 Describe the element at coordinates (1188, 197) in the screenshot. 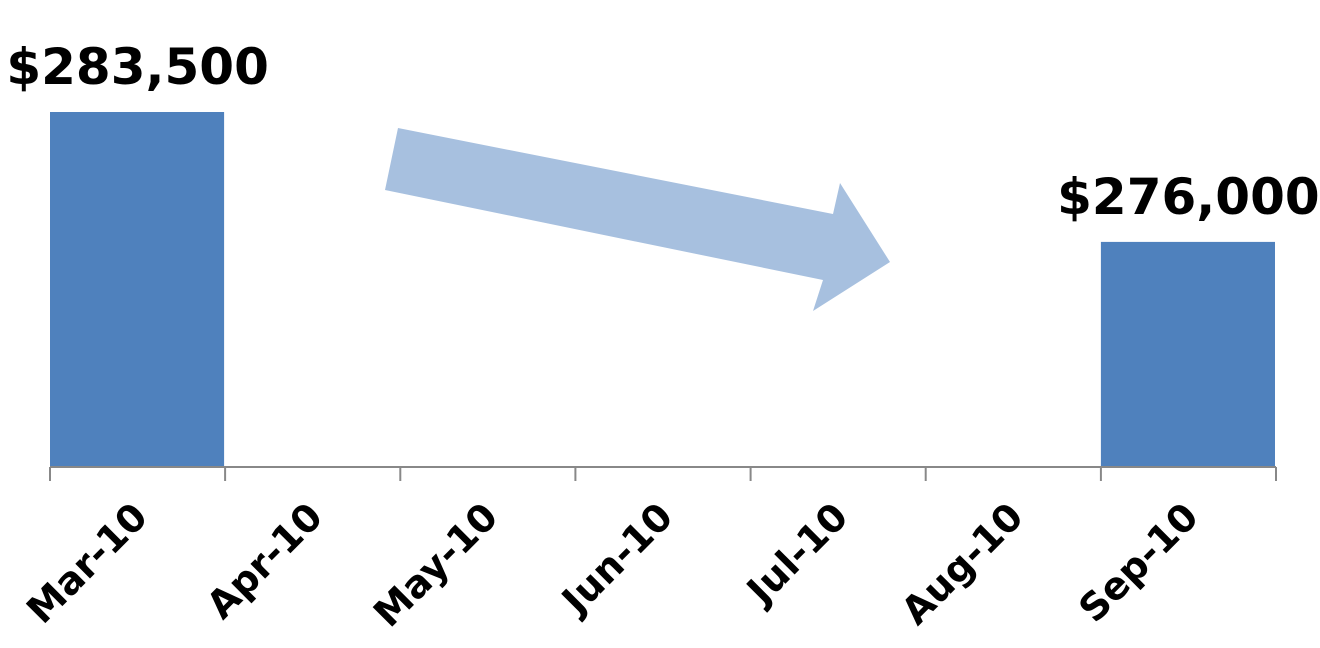

I see `data-label-sep-10: $276,000` at that location.